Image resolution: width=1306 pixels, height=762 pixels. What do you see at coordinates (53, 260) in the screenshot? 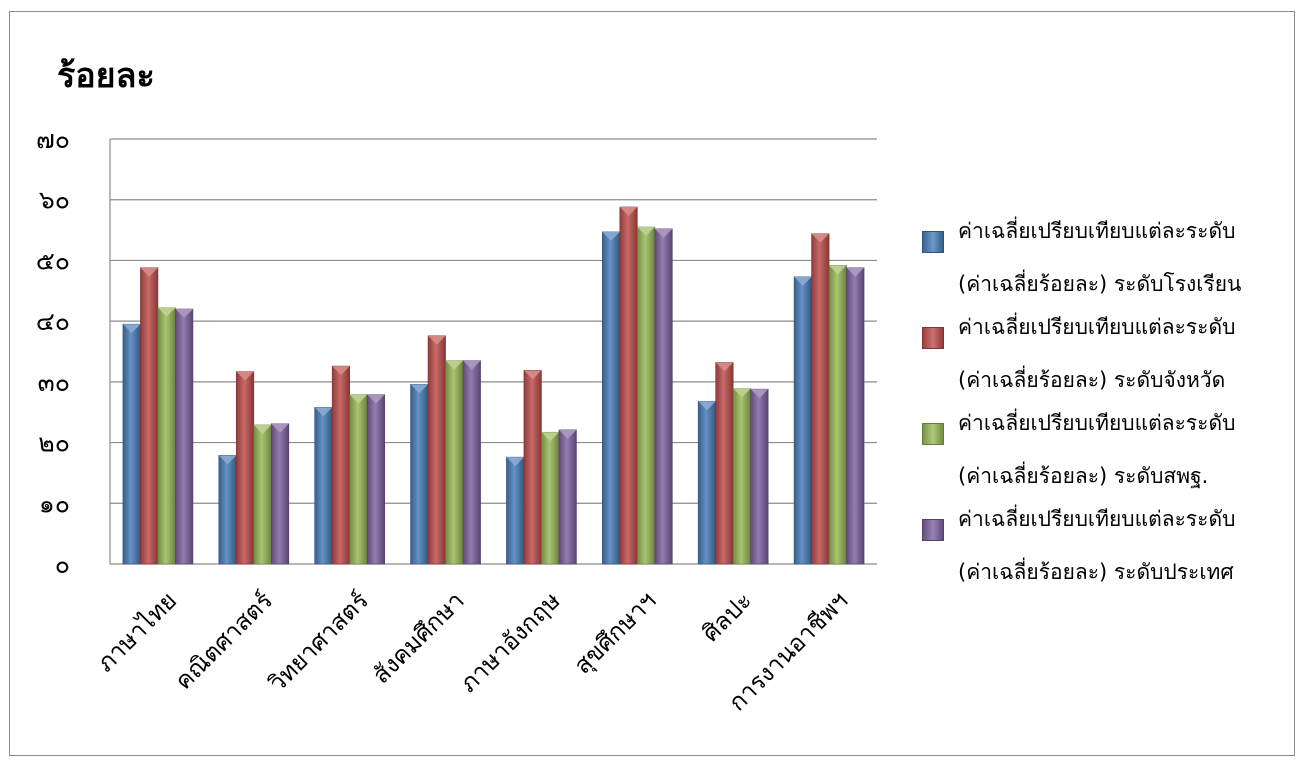
I see `y-tick-label: ๕๐` at bounding box center [53, 260].